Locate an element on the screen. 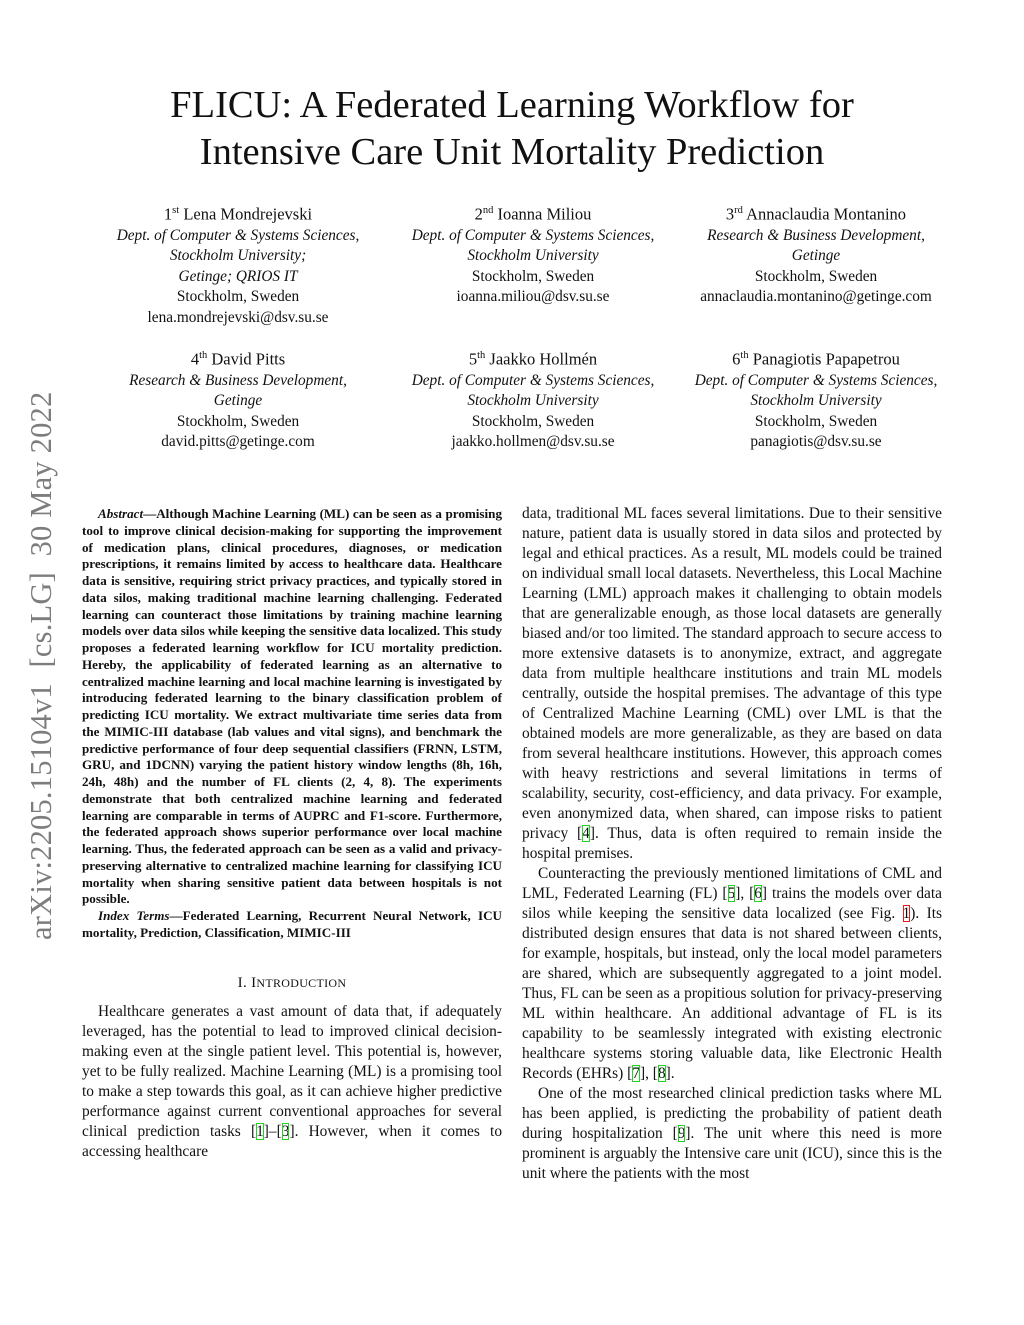 This screenshot has width=1024, height=1325. citation-link: 9 is located at coordinates (681, 1133).